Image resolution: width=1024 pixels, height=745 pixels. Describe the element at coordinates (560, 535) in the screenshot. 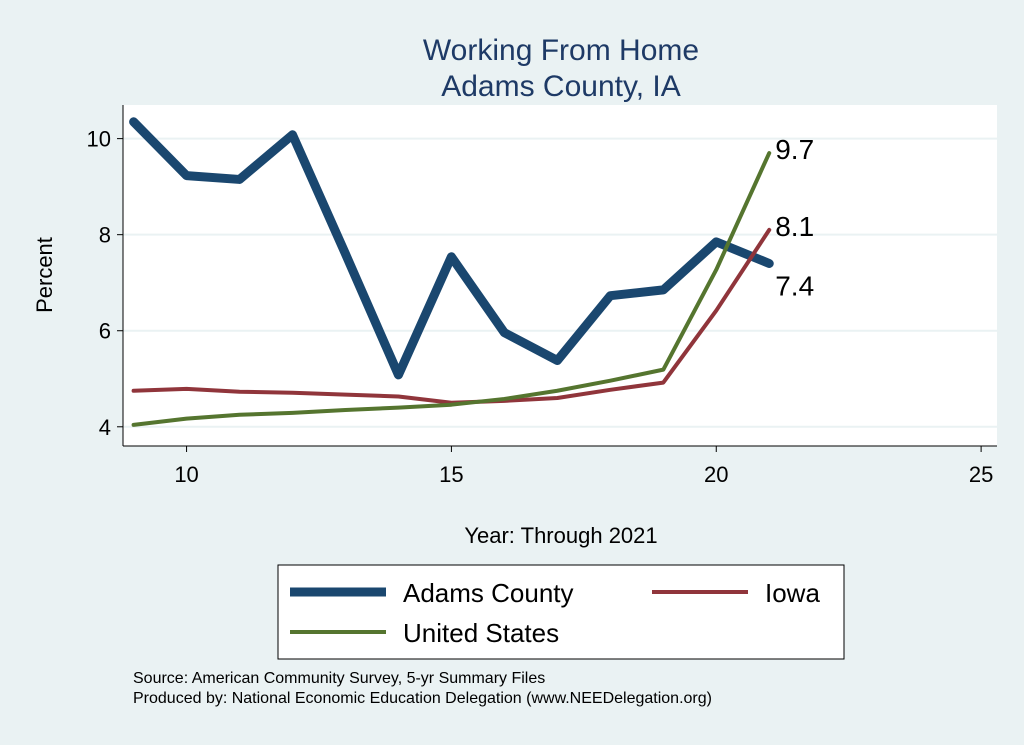

I see `x-axis-label: Year: Through 2021` at that location.